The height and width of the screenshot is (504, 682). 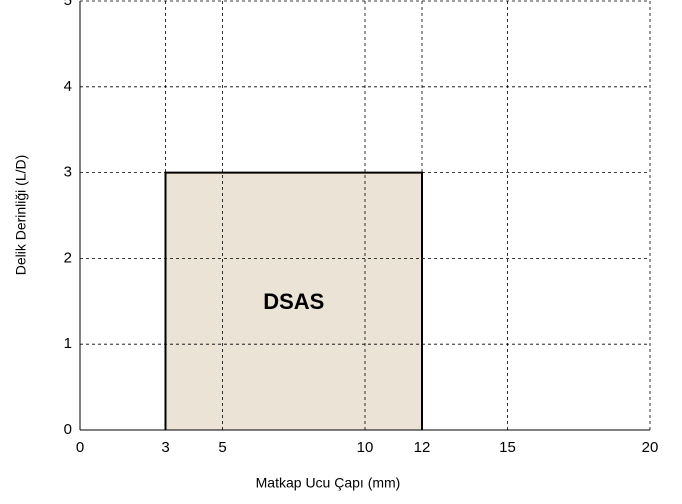 I want to click on y-tick-label: 0, so click(x=68, y=429).